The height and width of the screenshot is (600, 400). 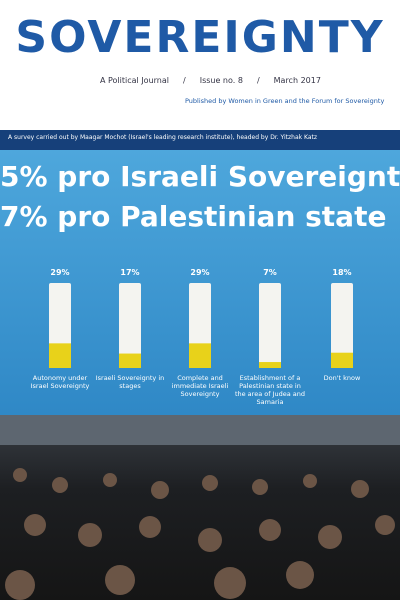 I want to click on stage, so click(x=200, y=430).